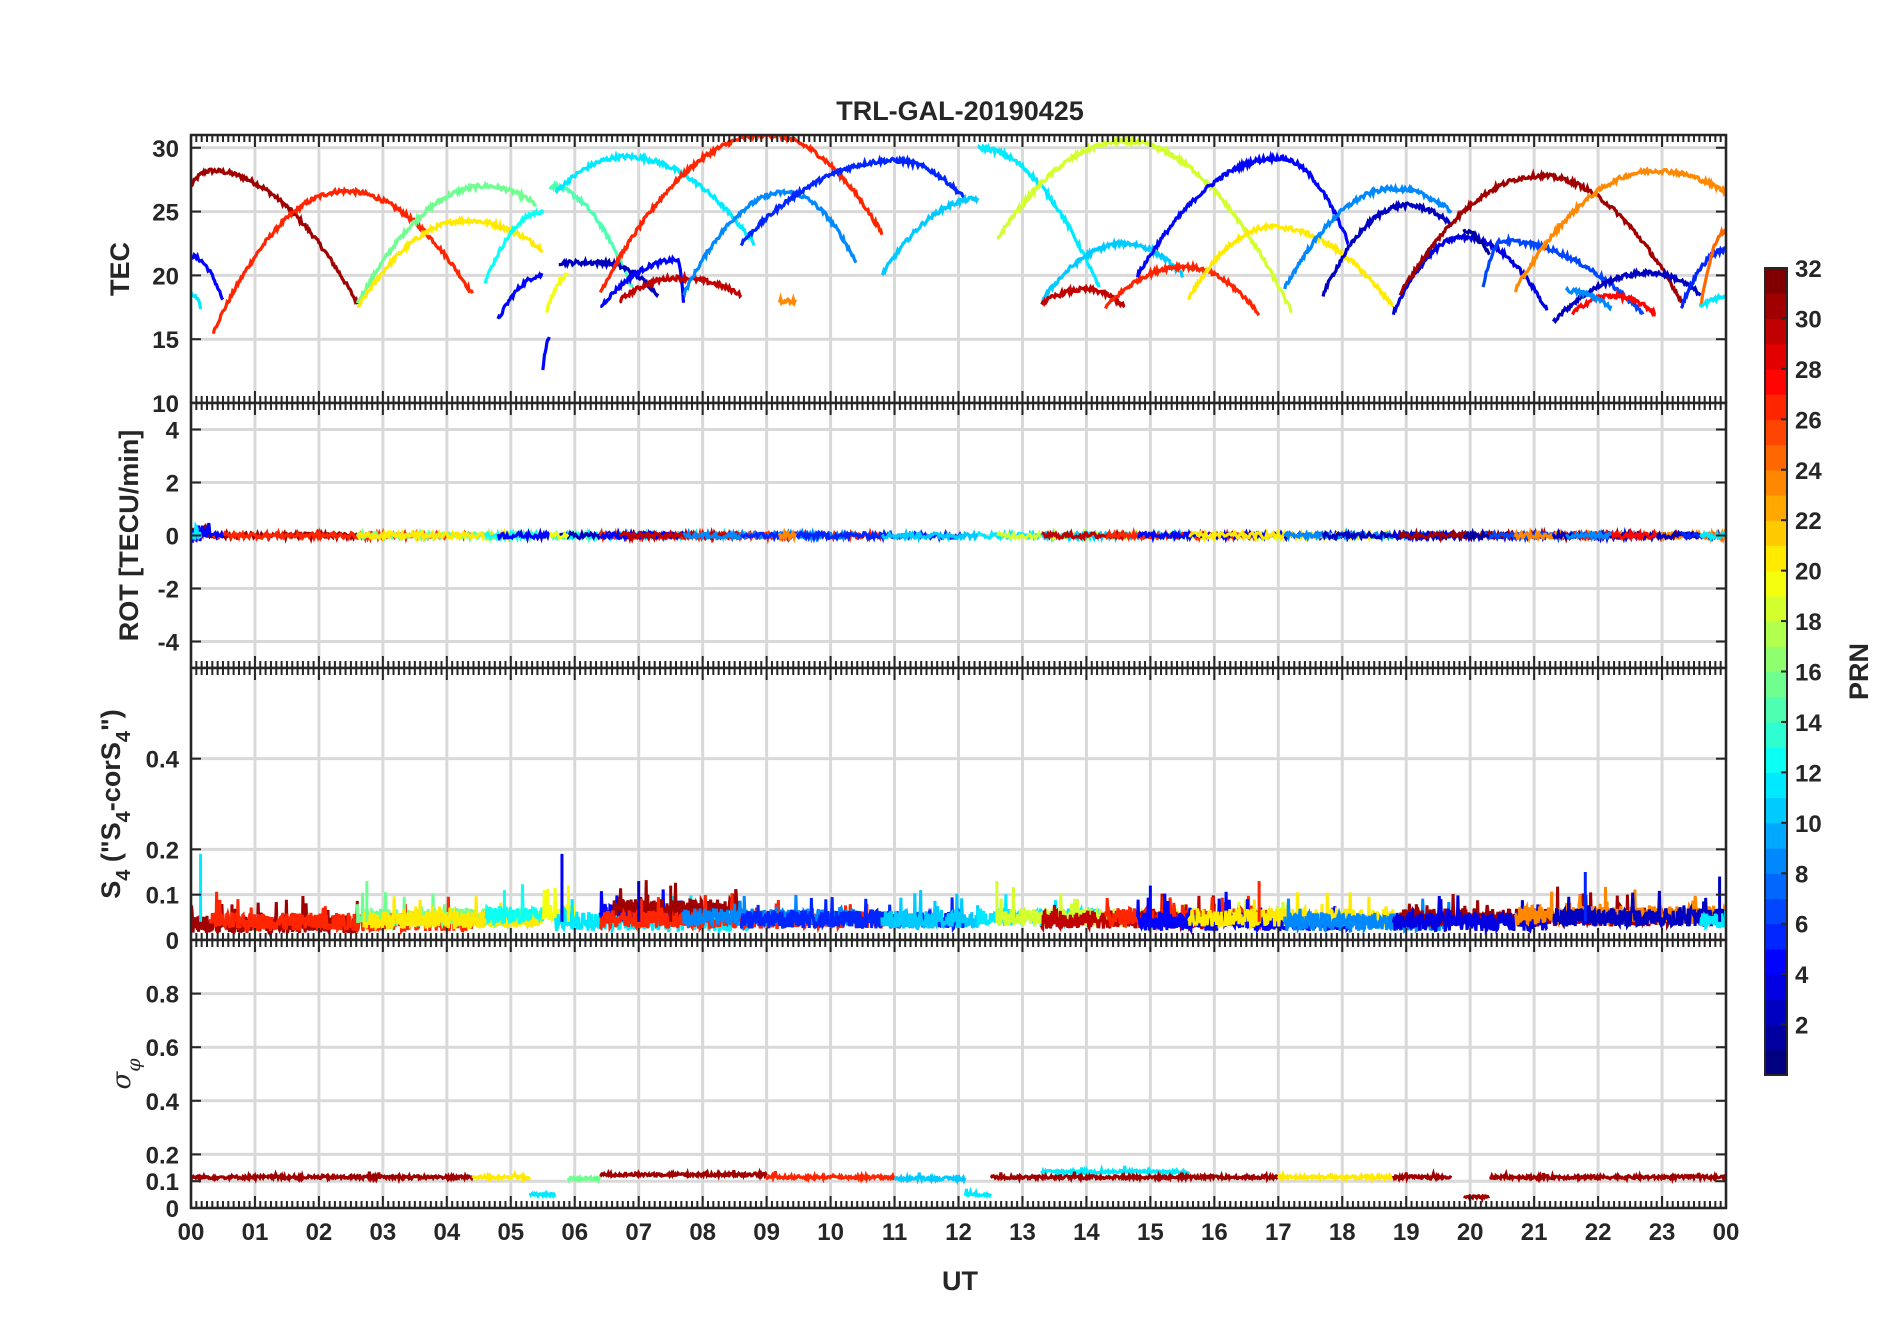 This screenshot has height=1330, width=1902. I want to click on x-tick-label: 14, so click(1086, 1232).